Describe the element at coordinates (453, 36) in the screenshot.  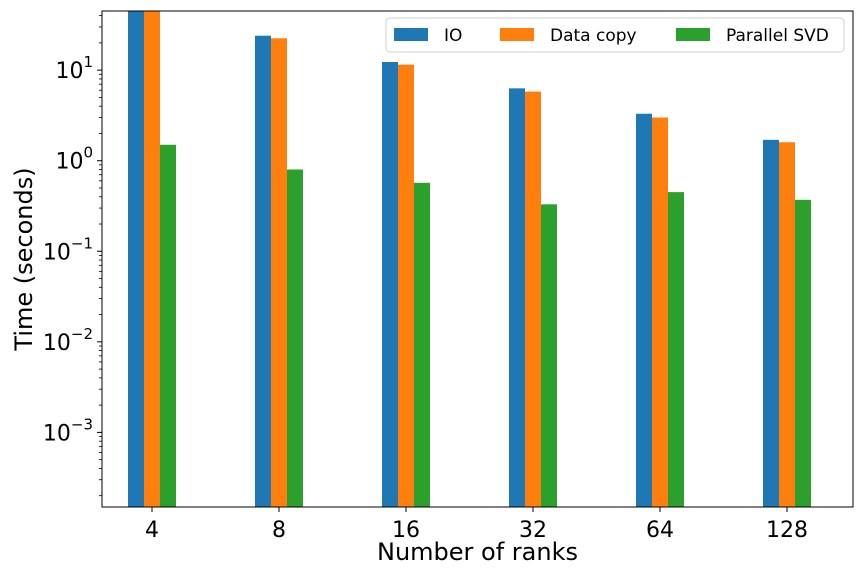
I see `legend-label-io: IO` at that location.